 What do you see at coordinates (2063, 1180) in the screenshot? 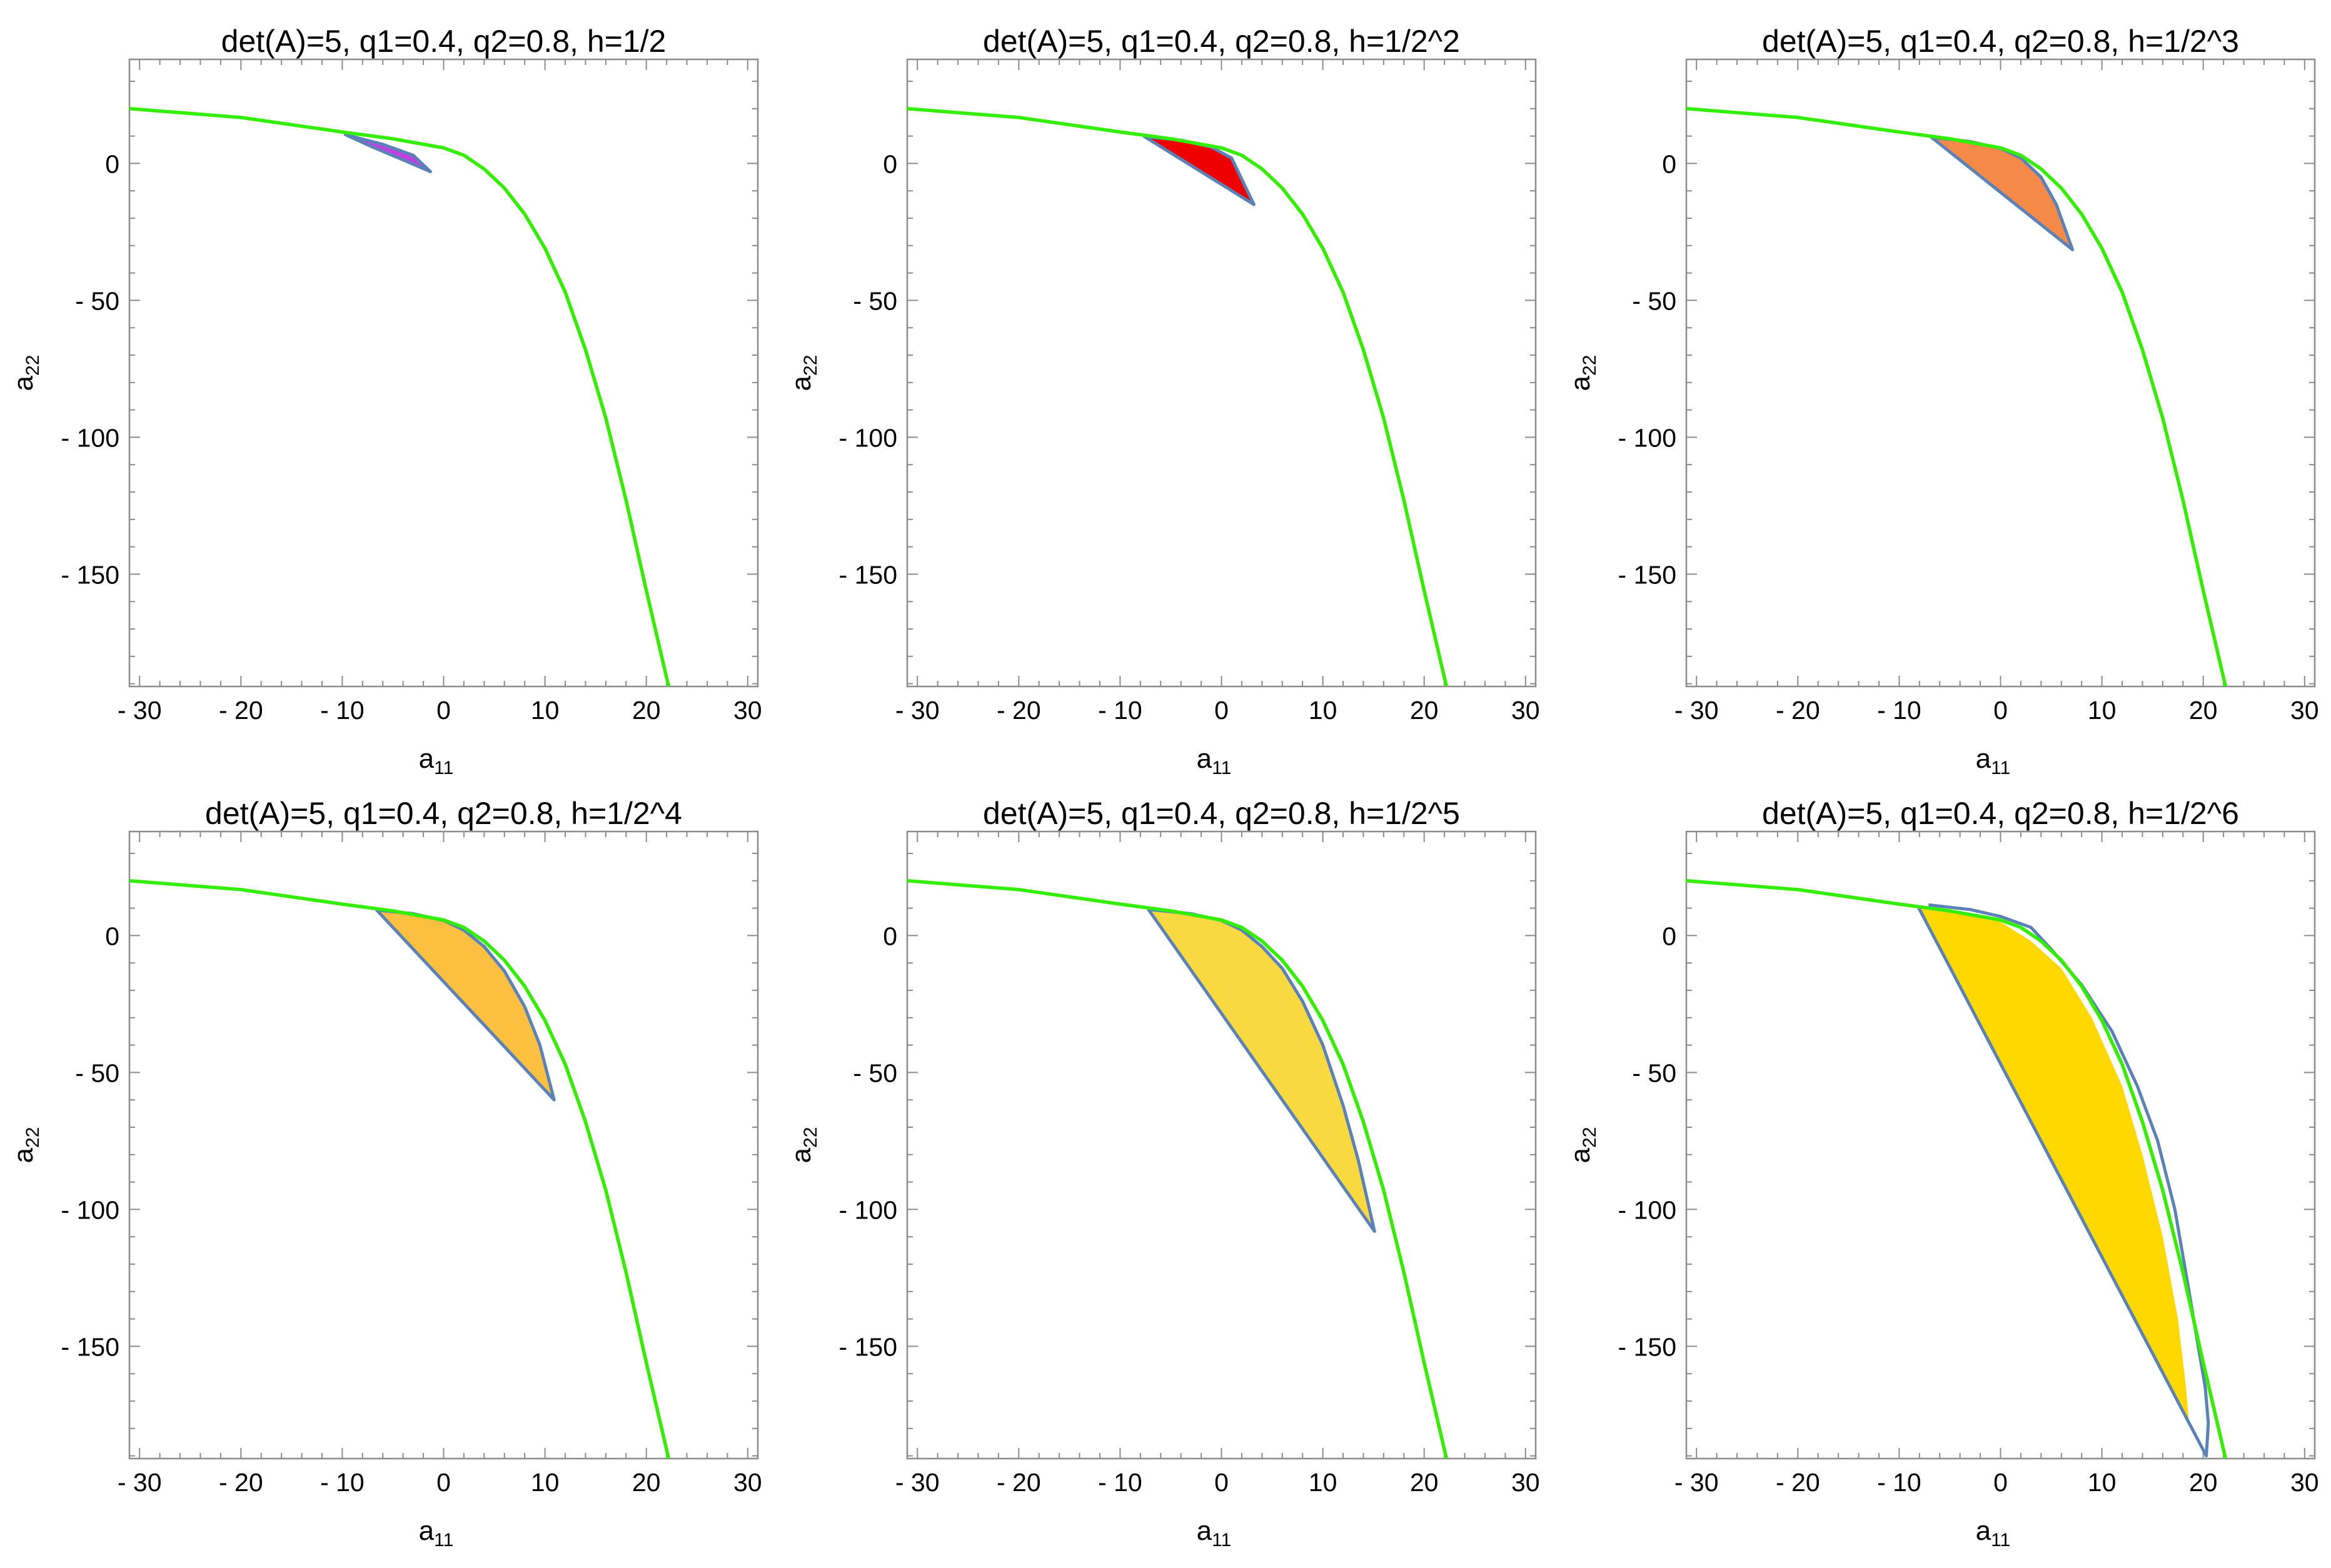
I see `region-outline` at bounding box center [2063, 1180].